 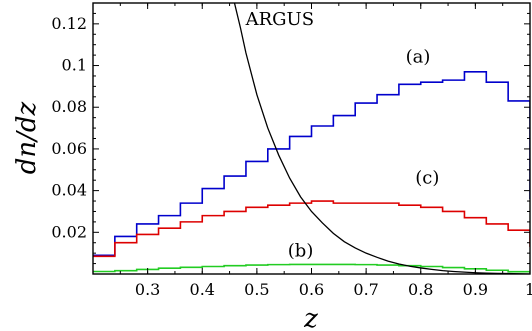 What do you see at coordinates (475, 289) in the screenshot?
I see `x-tick-label: 0.9` at bounding box center [475, 289].